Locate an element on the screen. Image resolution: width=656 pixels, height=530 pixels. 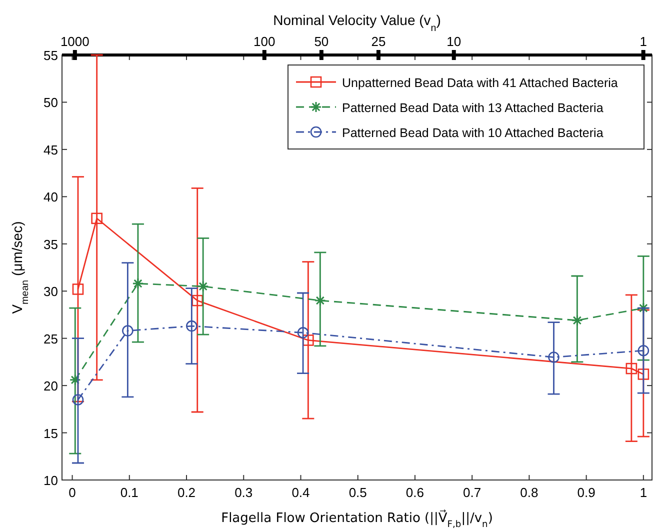
y-tick-label: 25 is located at coordinates (51, 338).